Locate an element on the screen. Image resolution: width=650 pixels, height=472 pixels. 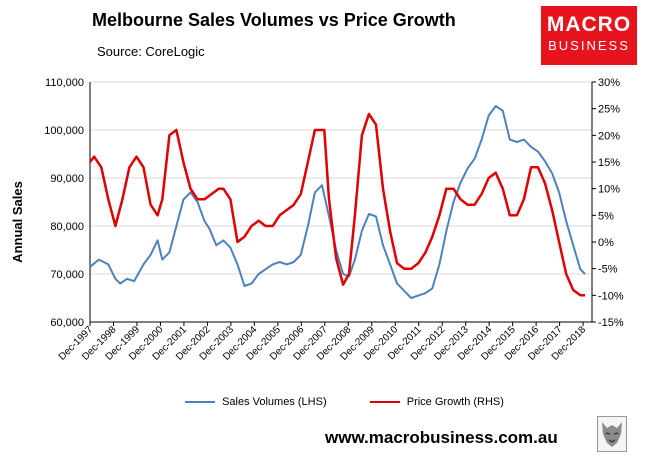
legend-swatch-sales is located at coordinates (200, 402).